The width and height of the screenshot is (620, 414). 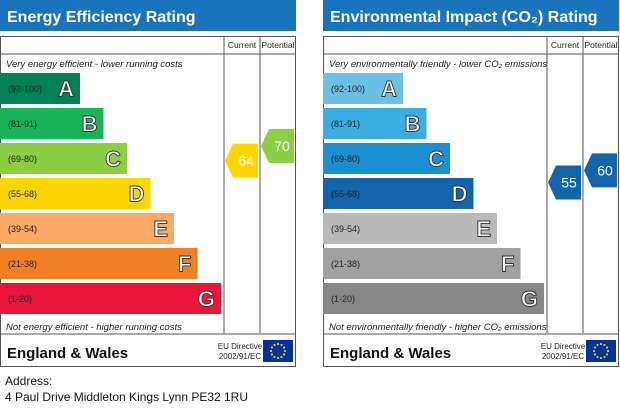 What do you see at coordinates (22, 264) in the screenshot?
I see `band-range-label: (21-38)` at bounding box center [22, 264].